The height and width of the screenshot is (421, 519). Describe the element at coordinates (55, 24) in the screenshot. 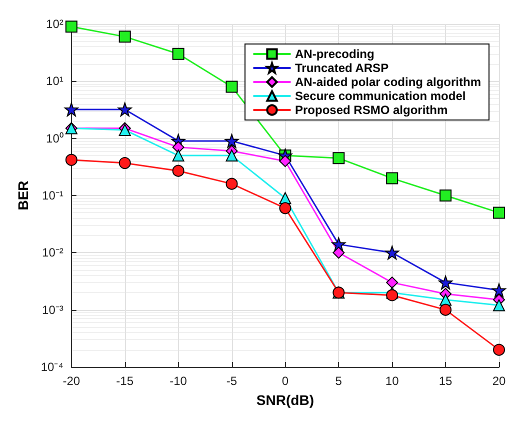

I see `y-tick-label: 10²` at that location.